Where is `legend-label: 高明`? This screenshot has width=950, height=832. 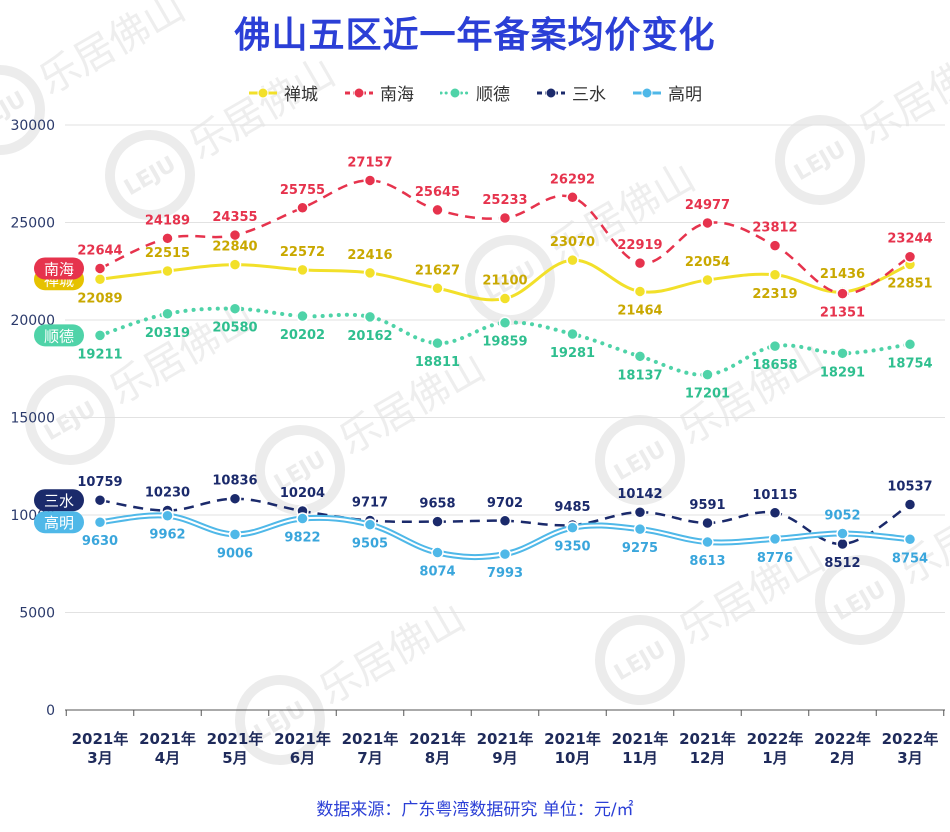
legend-label: 高明 is located at coordinates (685, 95).